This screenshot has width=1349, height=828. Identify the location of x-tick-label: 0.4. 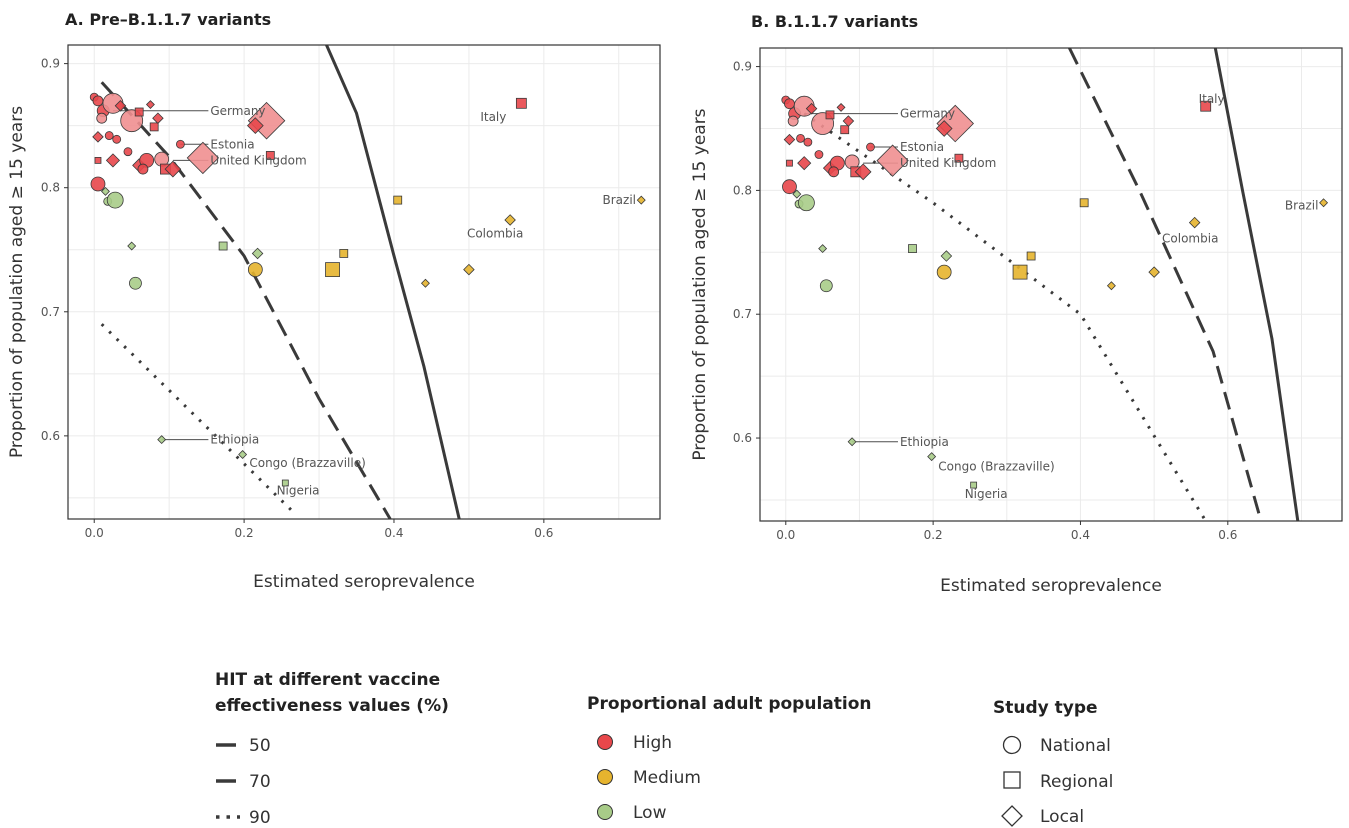
(393, 533).